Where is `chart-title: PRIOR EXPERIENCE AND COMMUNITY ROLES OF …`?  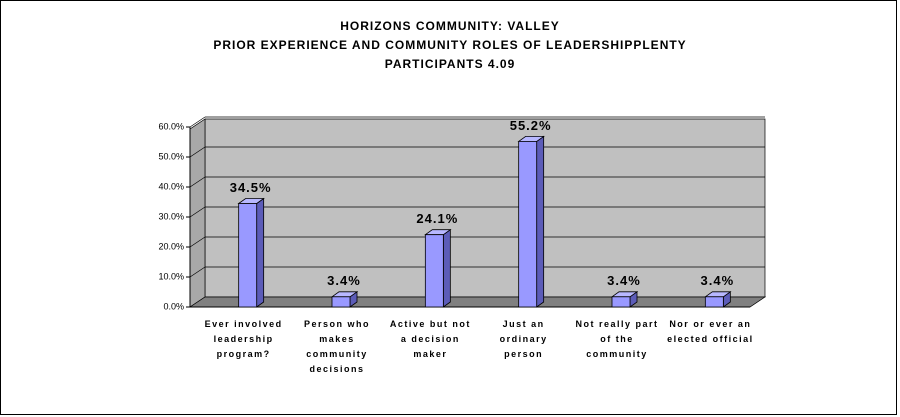 chart-title: PRIOR EXPERIENCE AND COMMUNITY ROLES OF … is located at coordinates (449, 45).